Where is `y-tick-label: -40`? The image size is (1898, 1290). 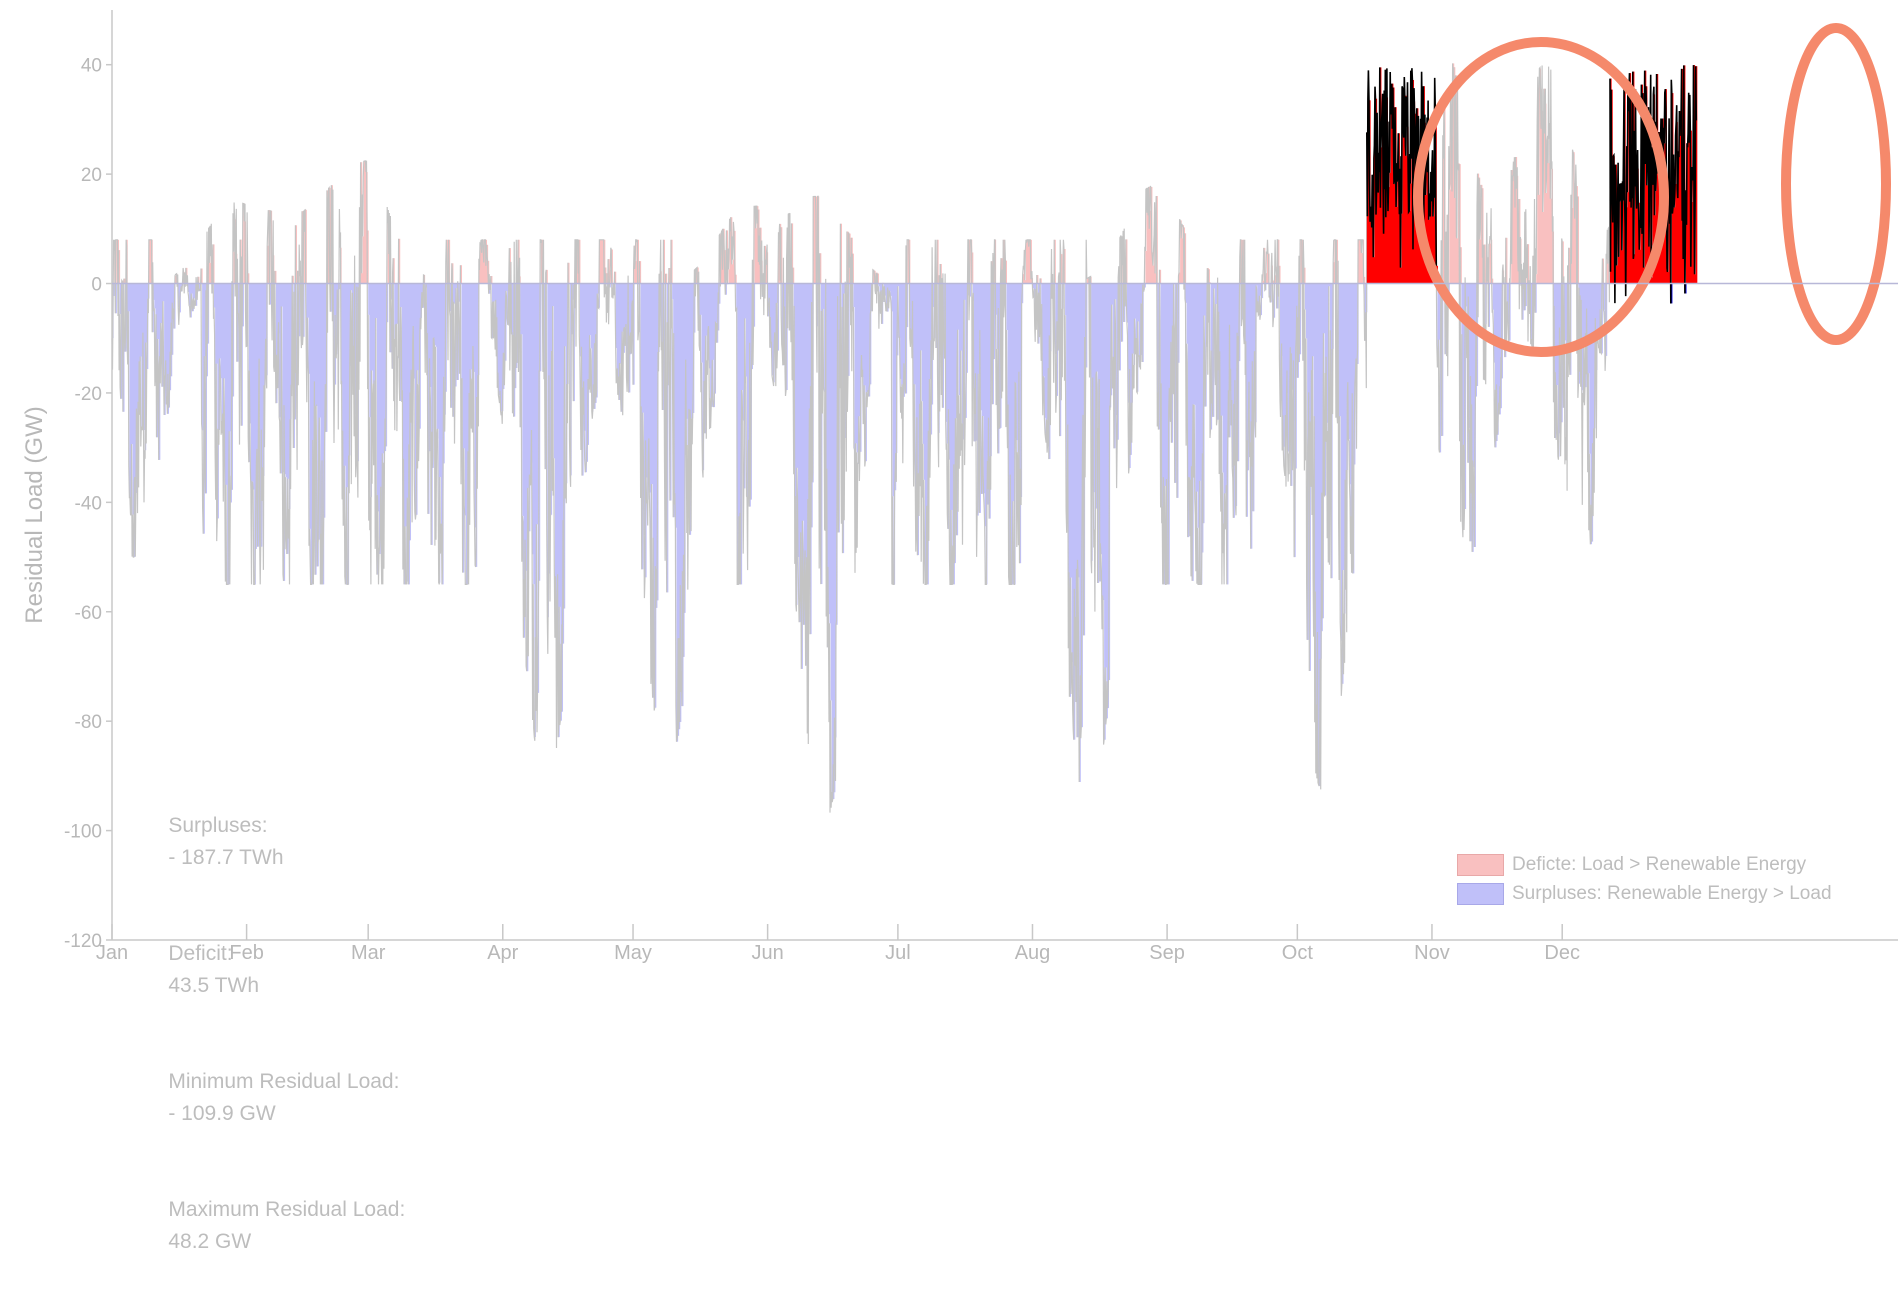 y-tick-label: -40 is located at coordinates (88, 503).